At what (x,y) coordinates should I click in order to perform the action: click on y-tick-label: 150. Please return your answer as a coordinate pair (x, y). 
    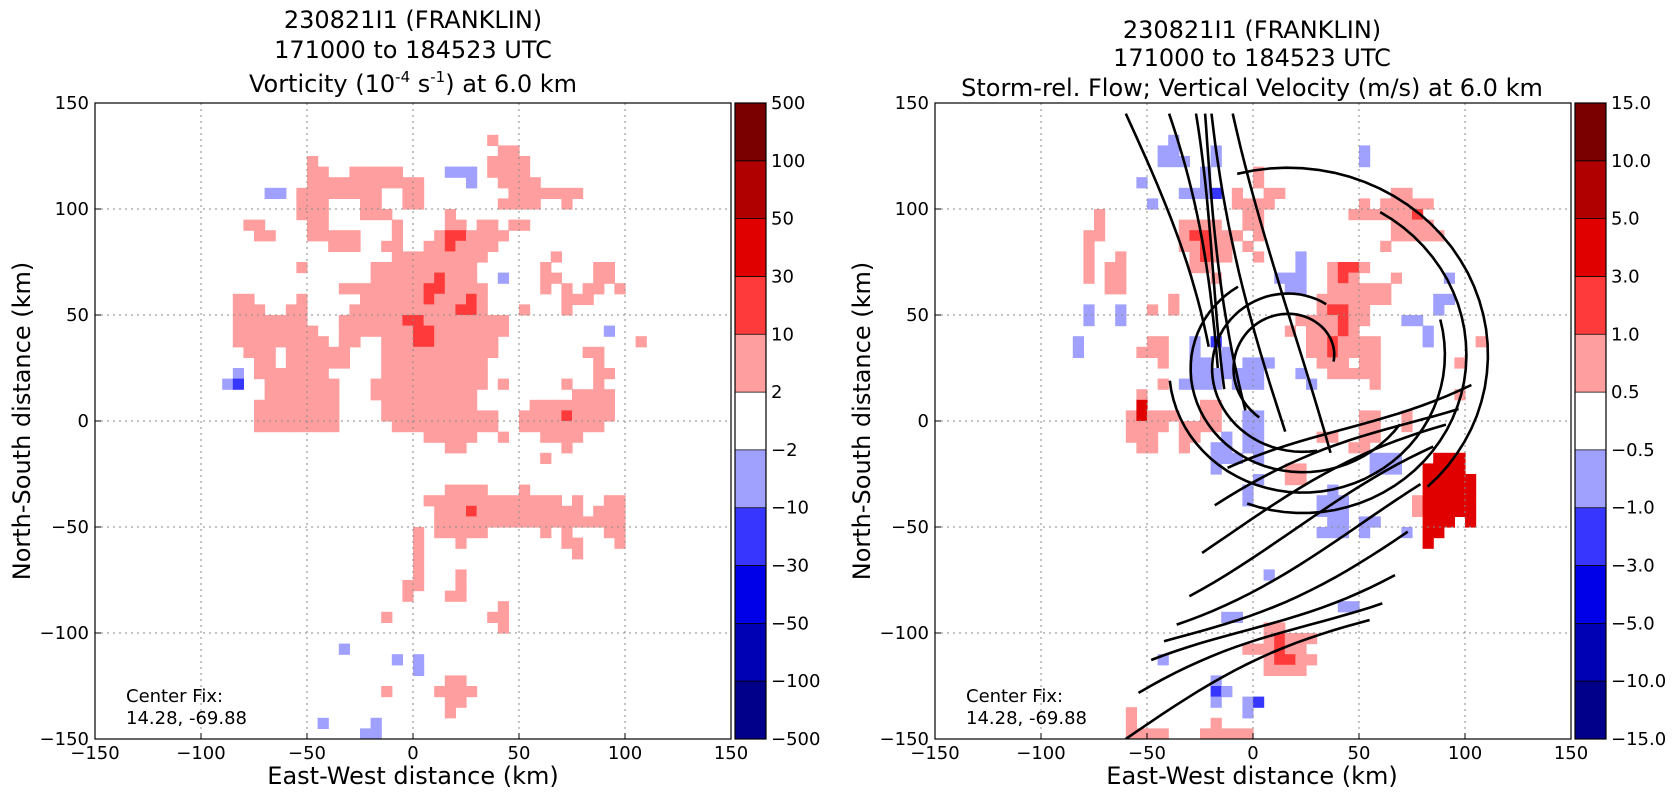
    Looking at the image, I should click on (912, 103).